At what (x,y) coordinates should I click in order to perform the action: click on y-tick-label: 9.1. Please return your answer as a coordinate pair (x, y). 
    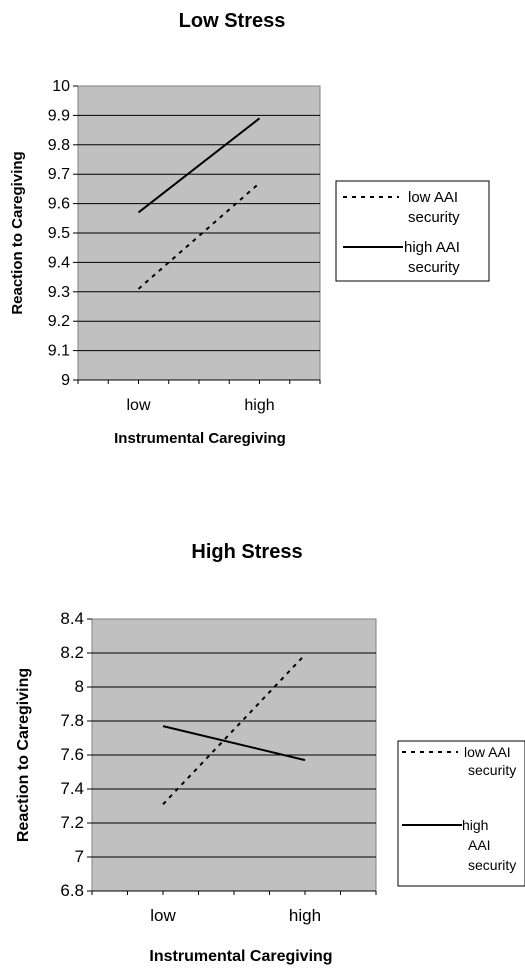
    Looking at the image, I should click on (59, 351).